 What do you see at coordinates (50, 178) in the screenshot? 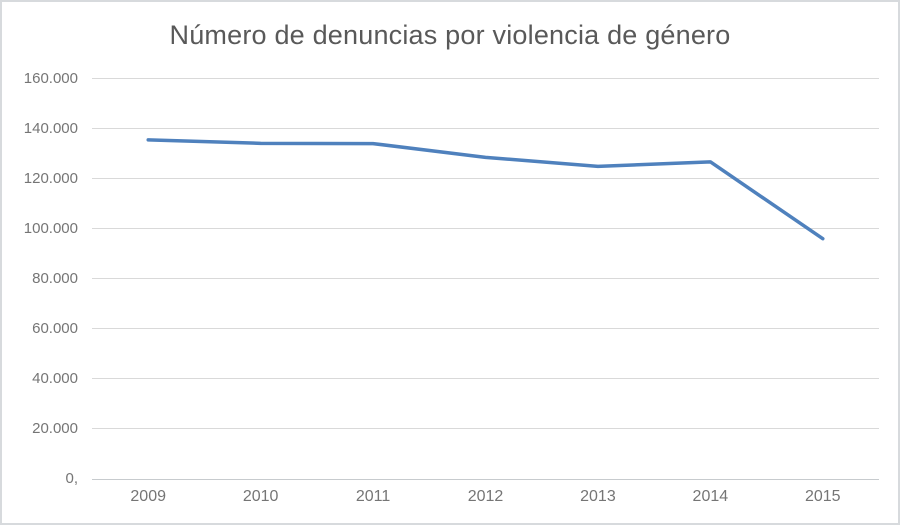
I see `y-axis-tick-label: 120.000` at bounding box center [50, 178].